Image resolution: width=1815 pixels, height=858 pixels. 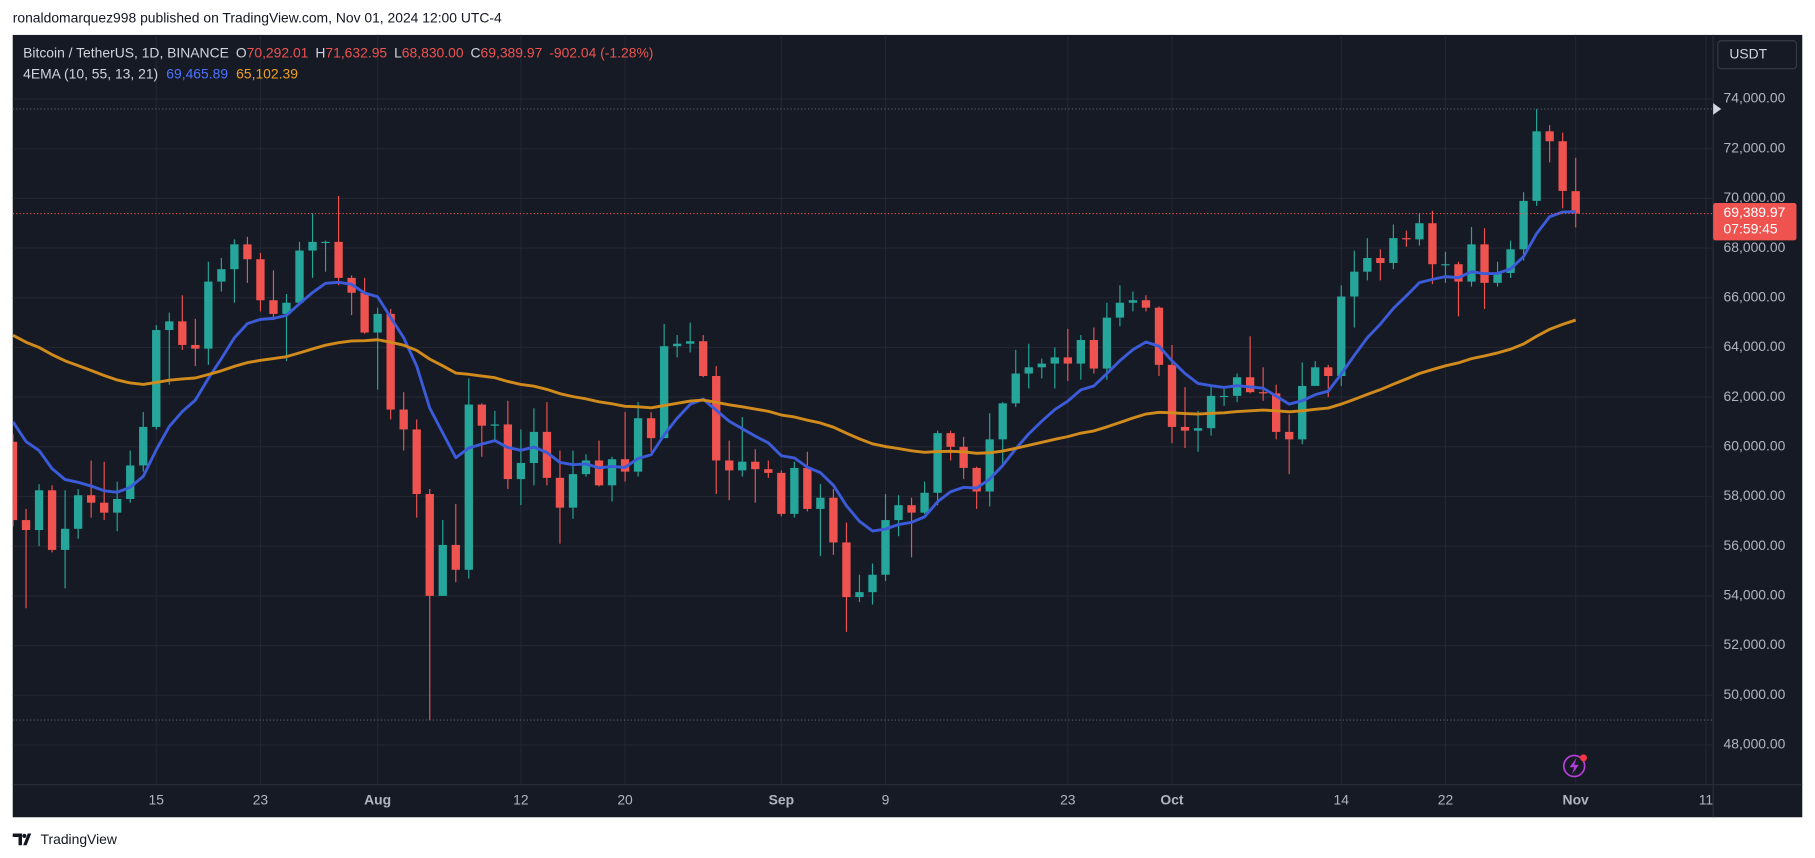 I want to click on x-tick-label: 12, so click(x=521, y=800).